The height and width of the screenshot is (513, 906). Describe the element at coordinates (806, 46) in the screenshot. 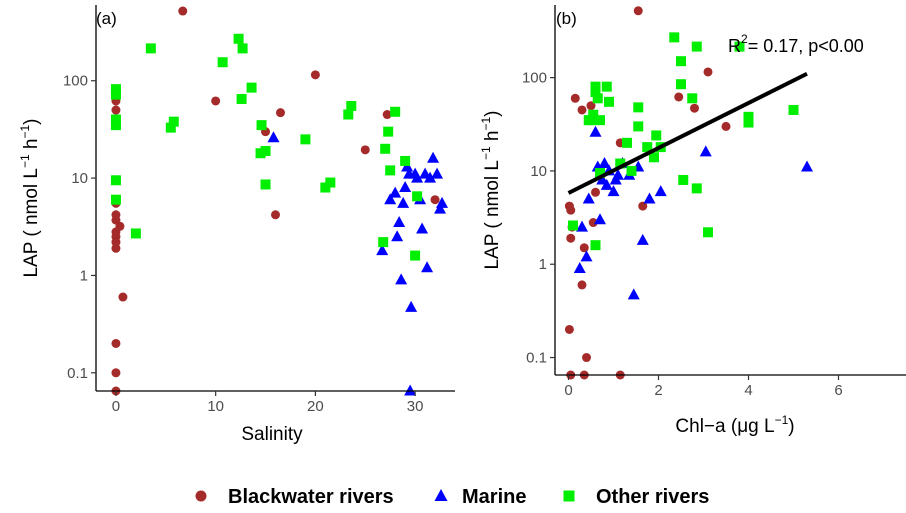

I see `panel-b-r2-text: = 0.17, p<0.00` at that location.